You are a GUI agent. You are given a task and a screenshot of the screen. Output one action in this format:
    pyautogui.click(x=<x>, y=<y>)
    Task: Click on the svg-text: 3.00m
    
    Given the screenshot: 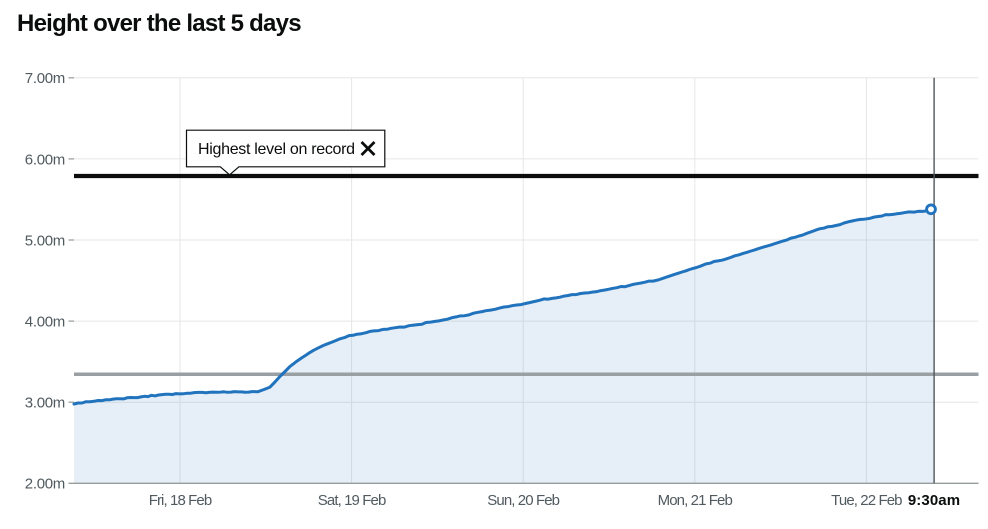 What is the action you would take?
    pyautogui.click(x=45, y=403)
    